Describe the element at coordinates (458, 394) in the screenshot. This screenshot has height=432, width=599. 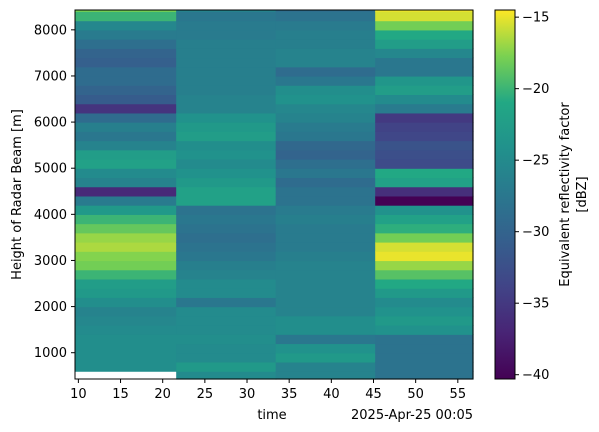
I see `x-tick-label: 55` at that location.